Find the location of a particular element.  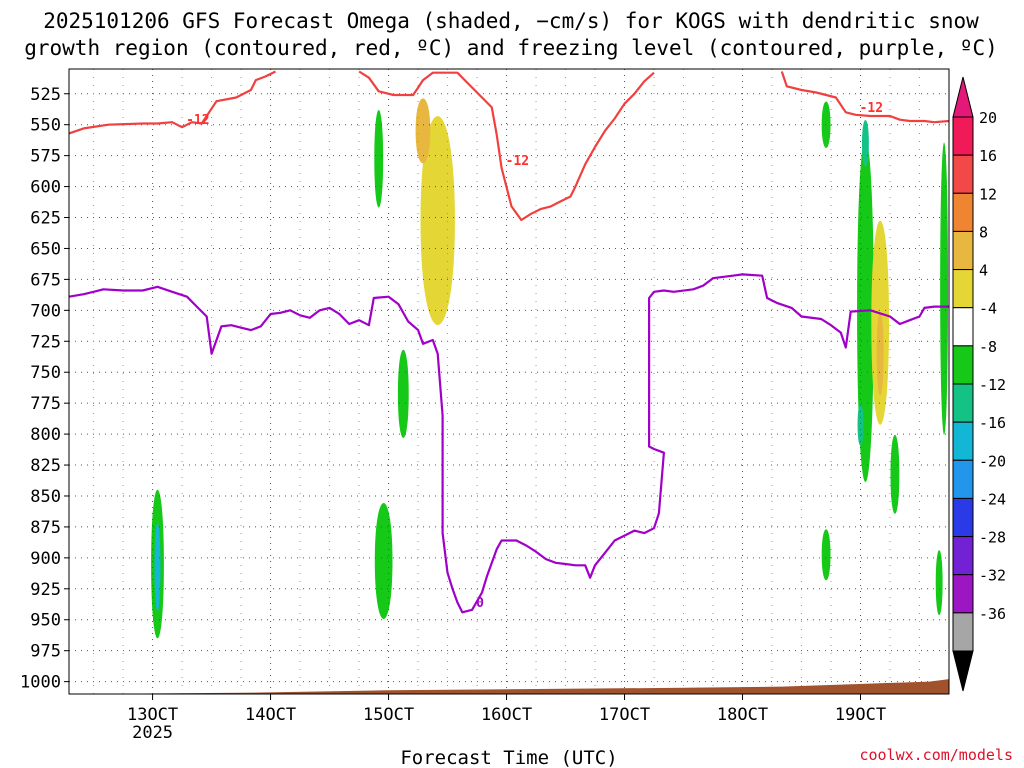

contour-label-dgz-upper-left: -12 is located at coordinates (197, 120).